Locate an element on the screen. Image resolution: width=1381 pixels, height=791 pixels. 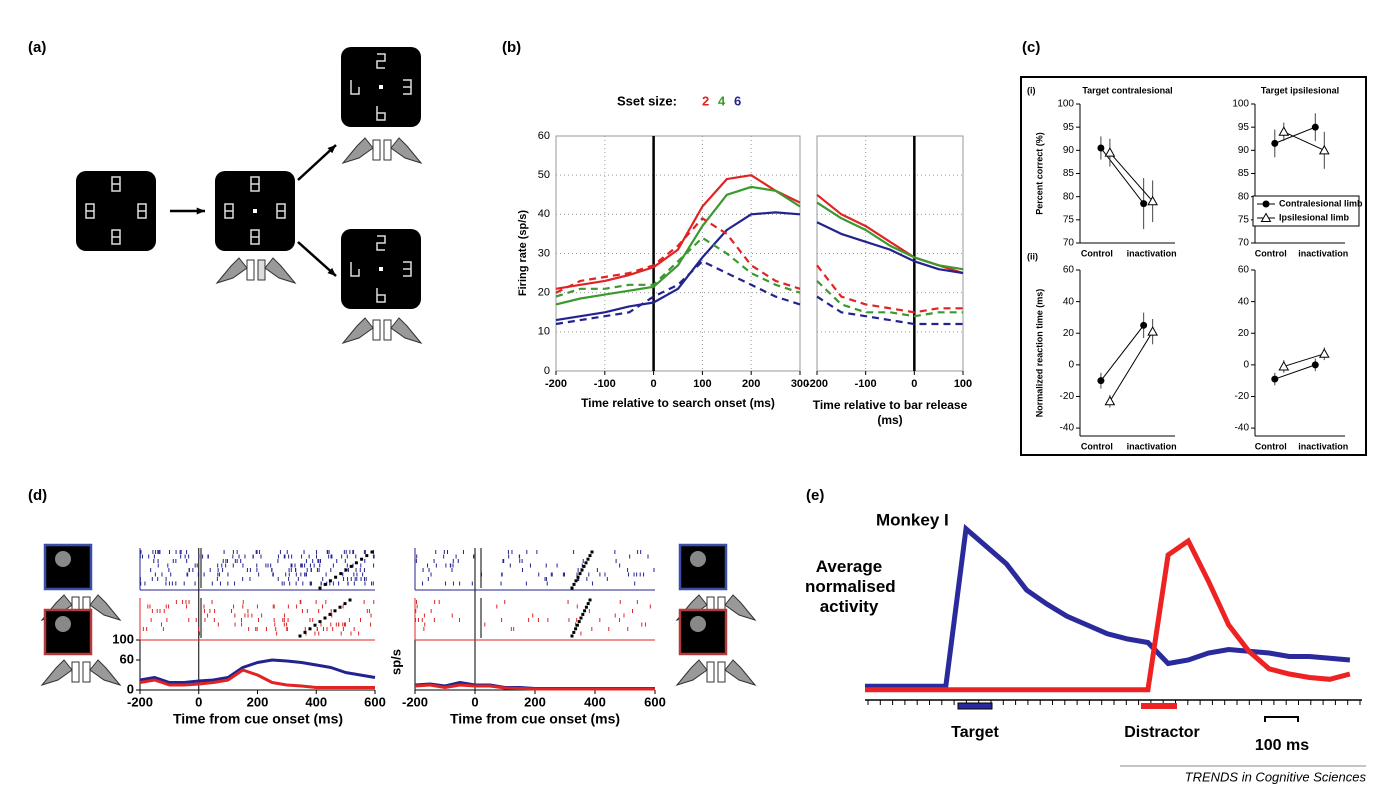
y-tick-label: 50 is located at coordinates (544, 175).